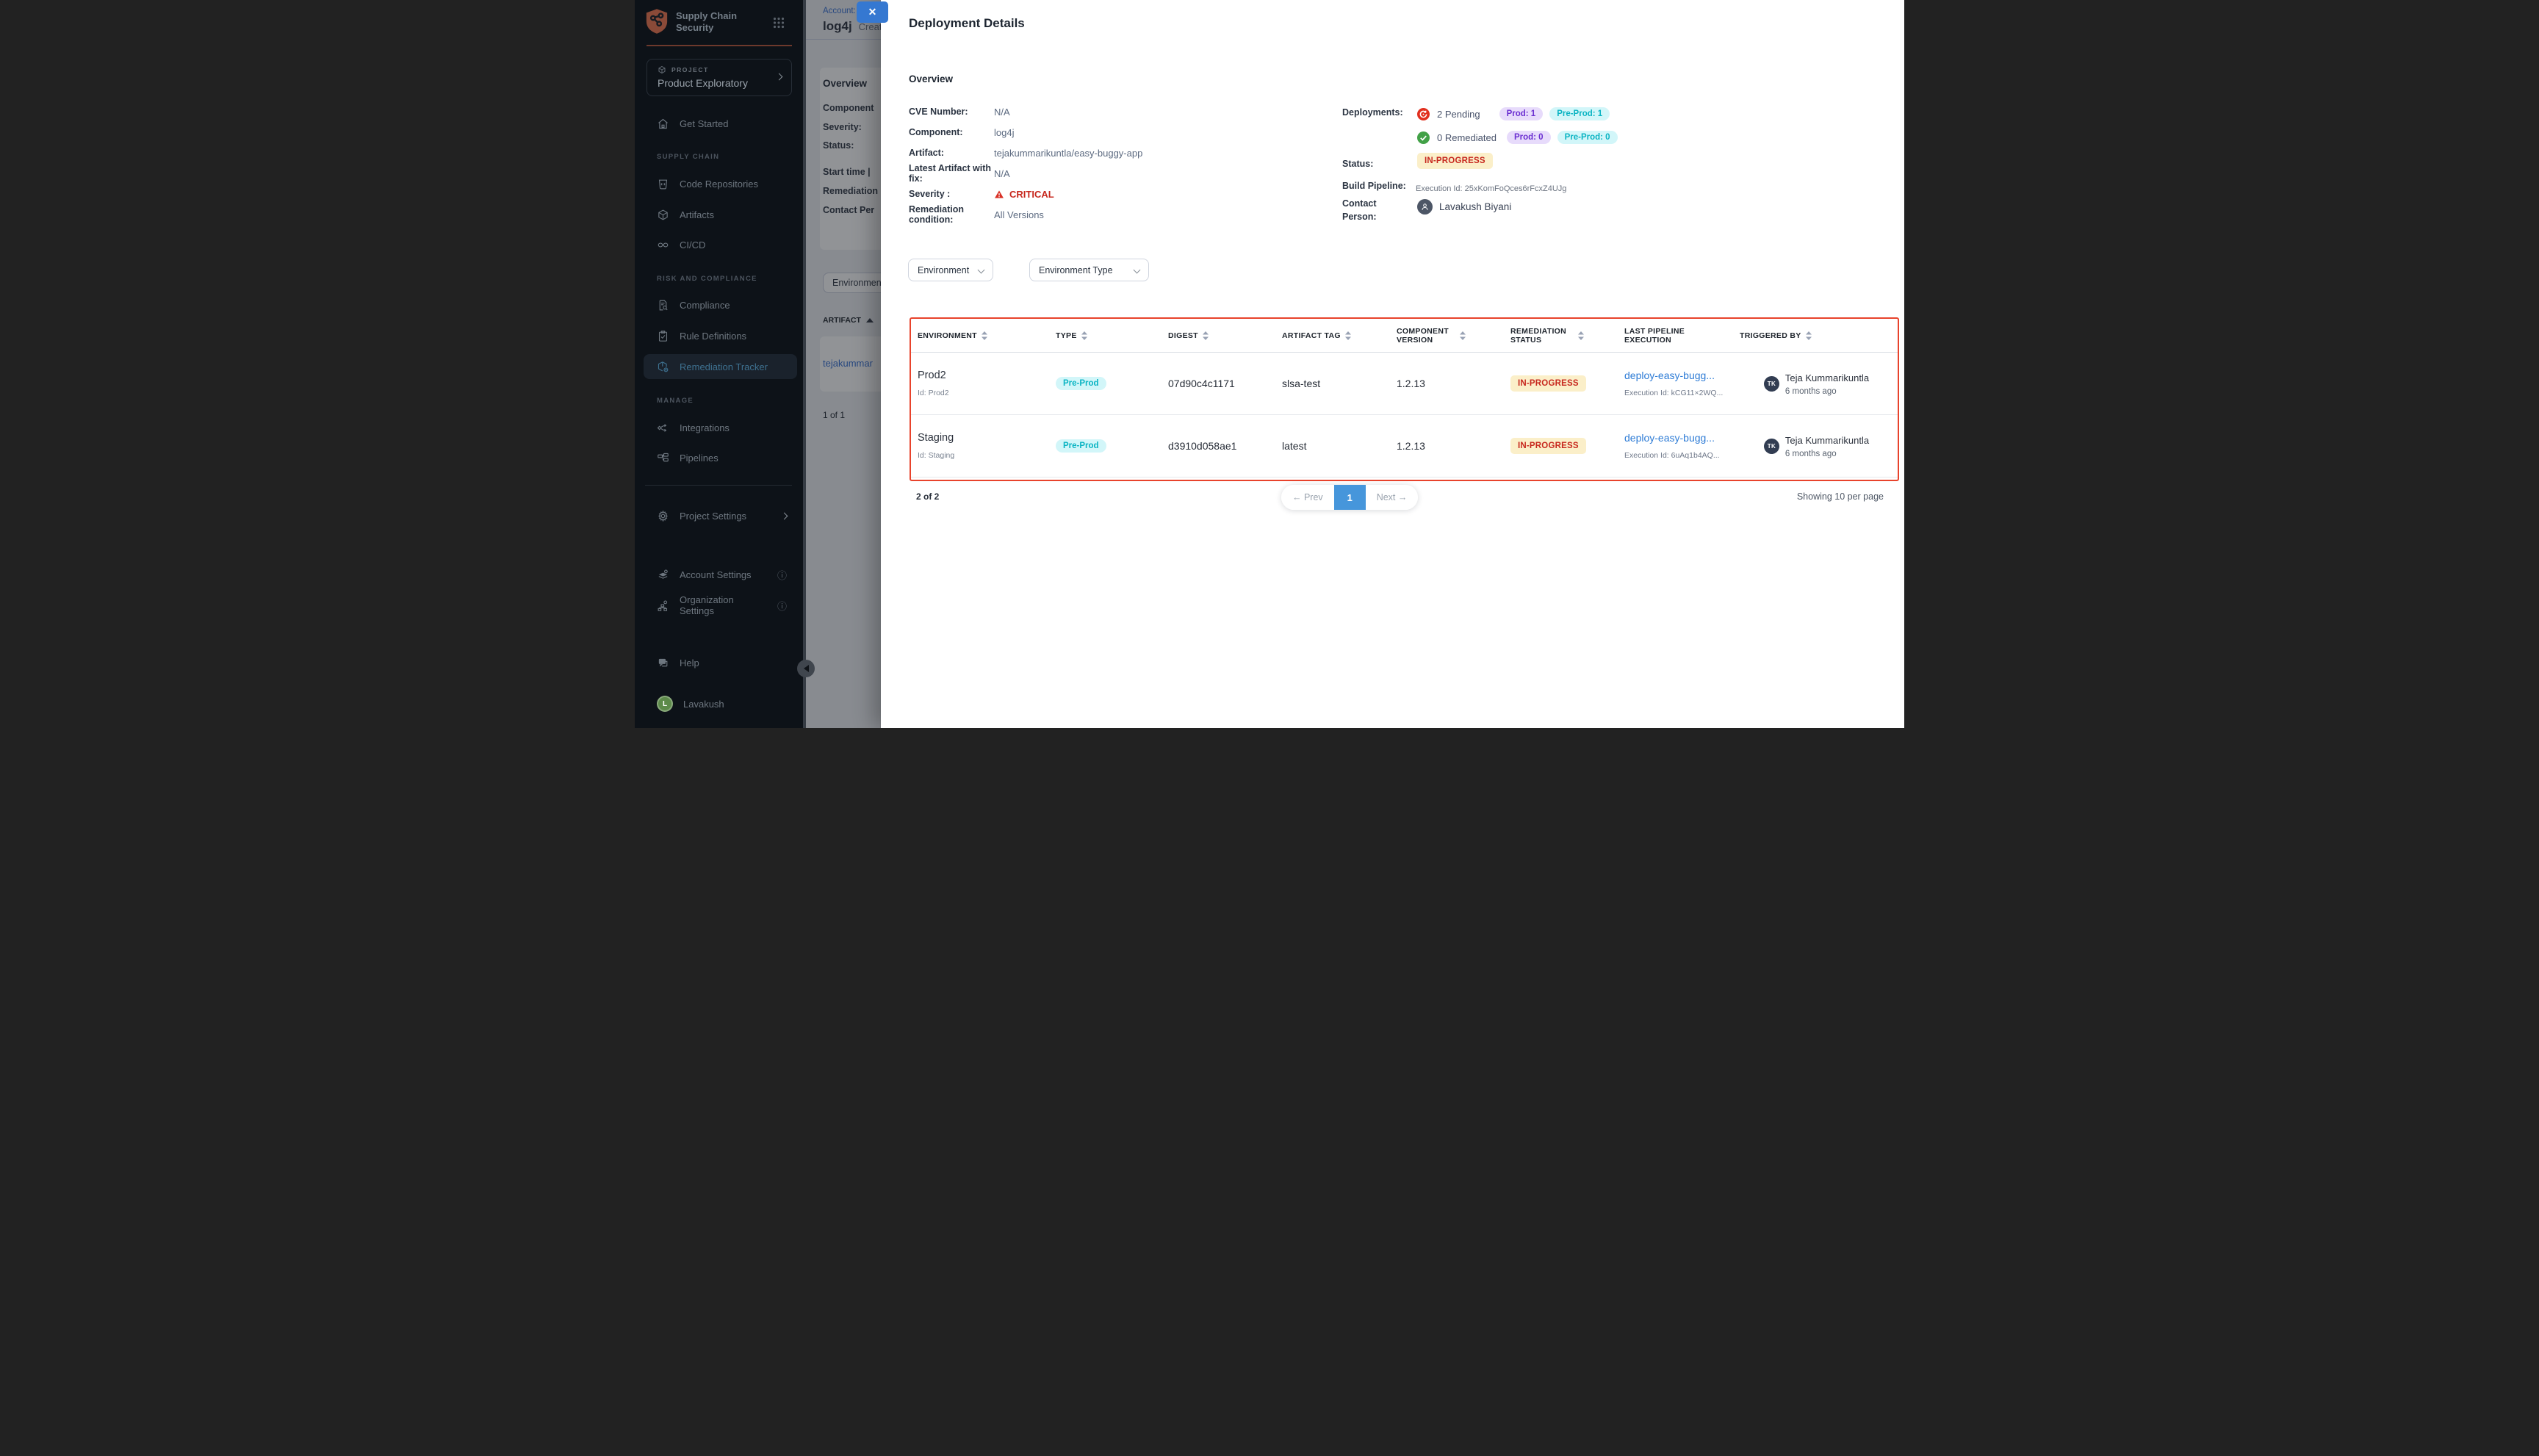 The image size is (2539, 1456). What do you see at coordinates (689, 662) in the screenshot?
I see `sidebar-item-label: Help` at bounding box center [689, 662].